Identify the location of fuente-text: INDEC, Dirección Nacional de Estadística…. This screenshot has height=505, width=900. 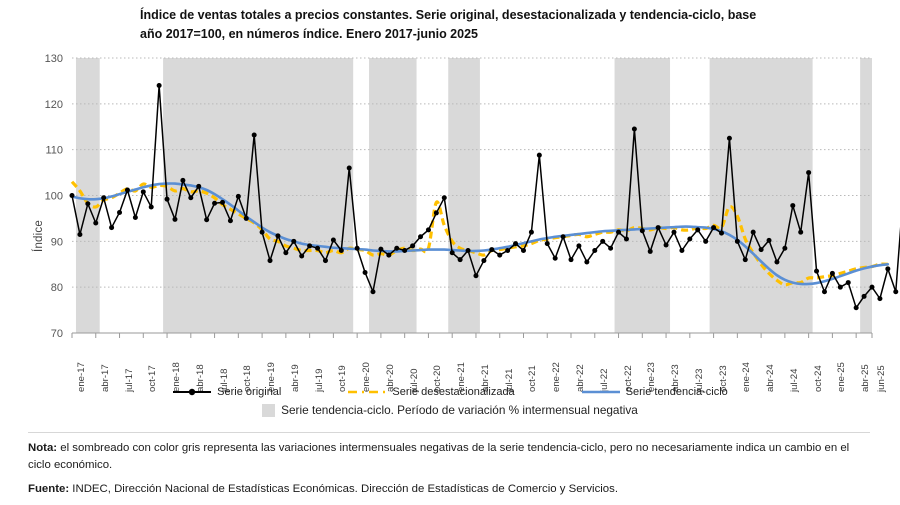
(343, 489).